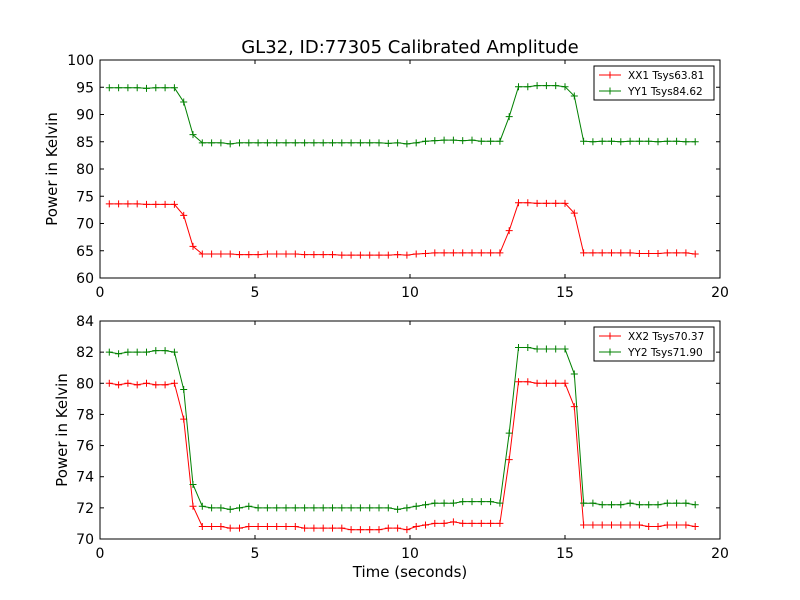 The width and height of the screenshot is (800, 600). Describe the element at coordinates (85, 509) in the screenshot. I see `y-tick-label: 72` at that location.